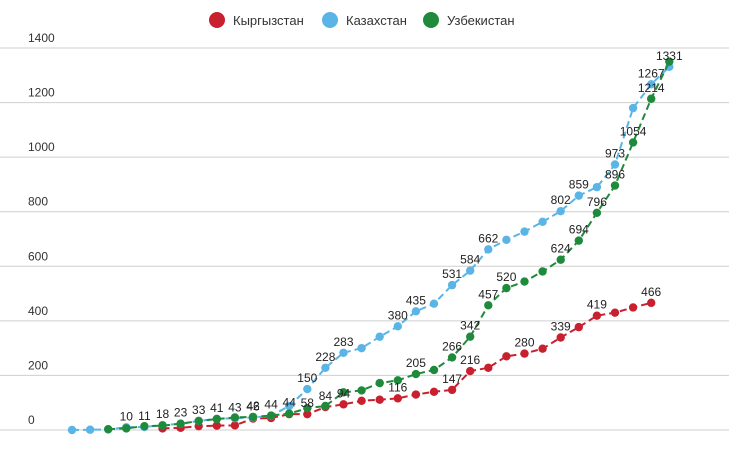 The height and width of the screenshot is (452, 729). Describe the element at coordinates (452, 379) in the screenshot. I see `data-label: 147` at that location.